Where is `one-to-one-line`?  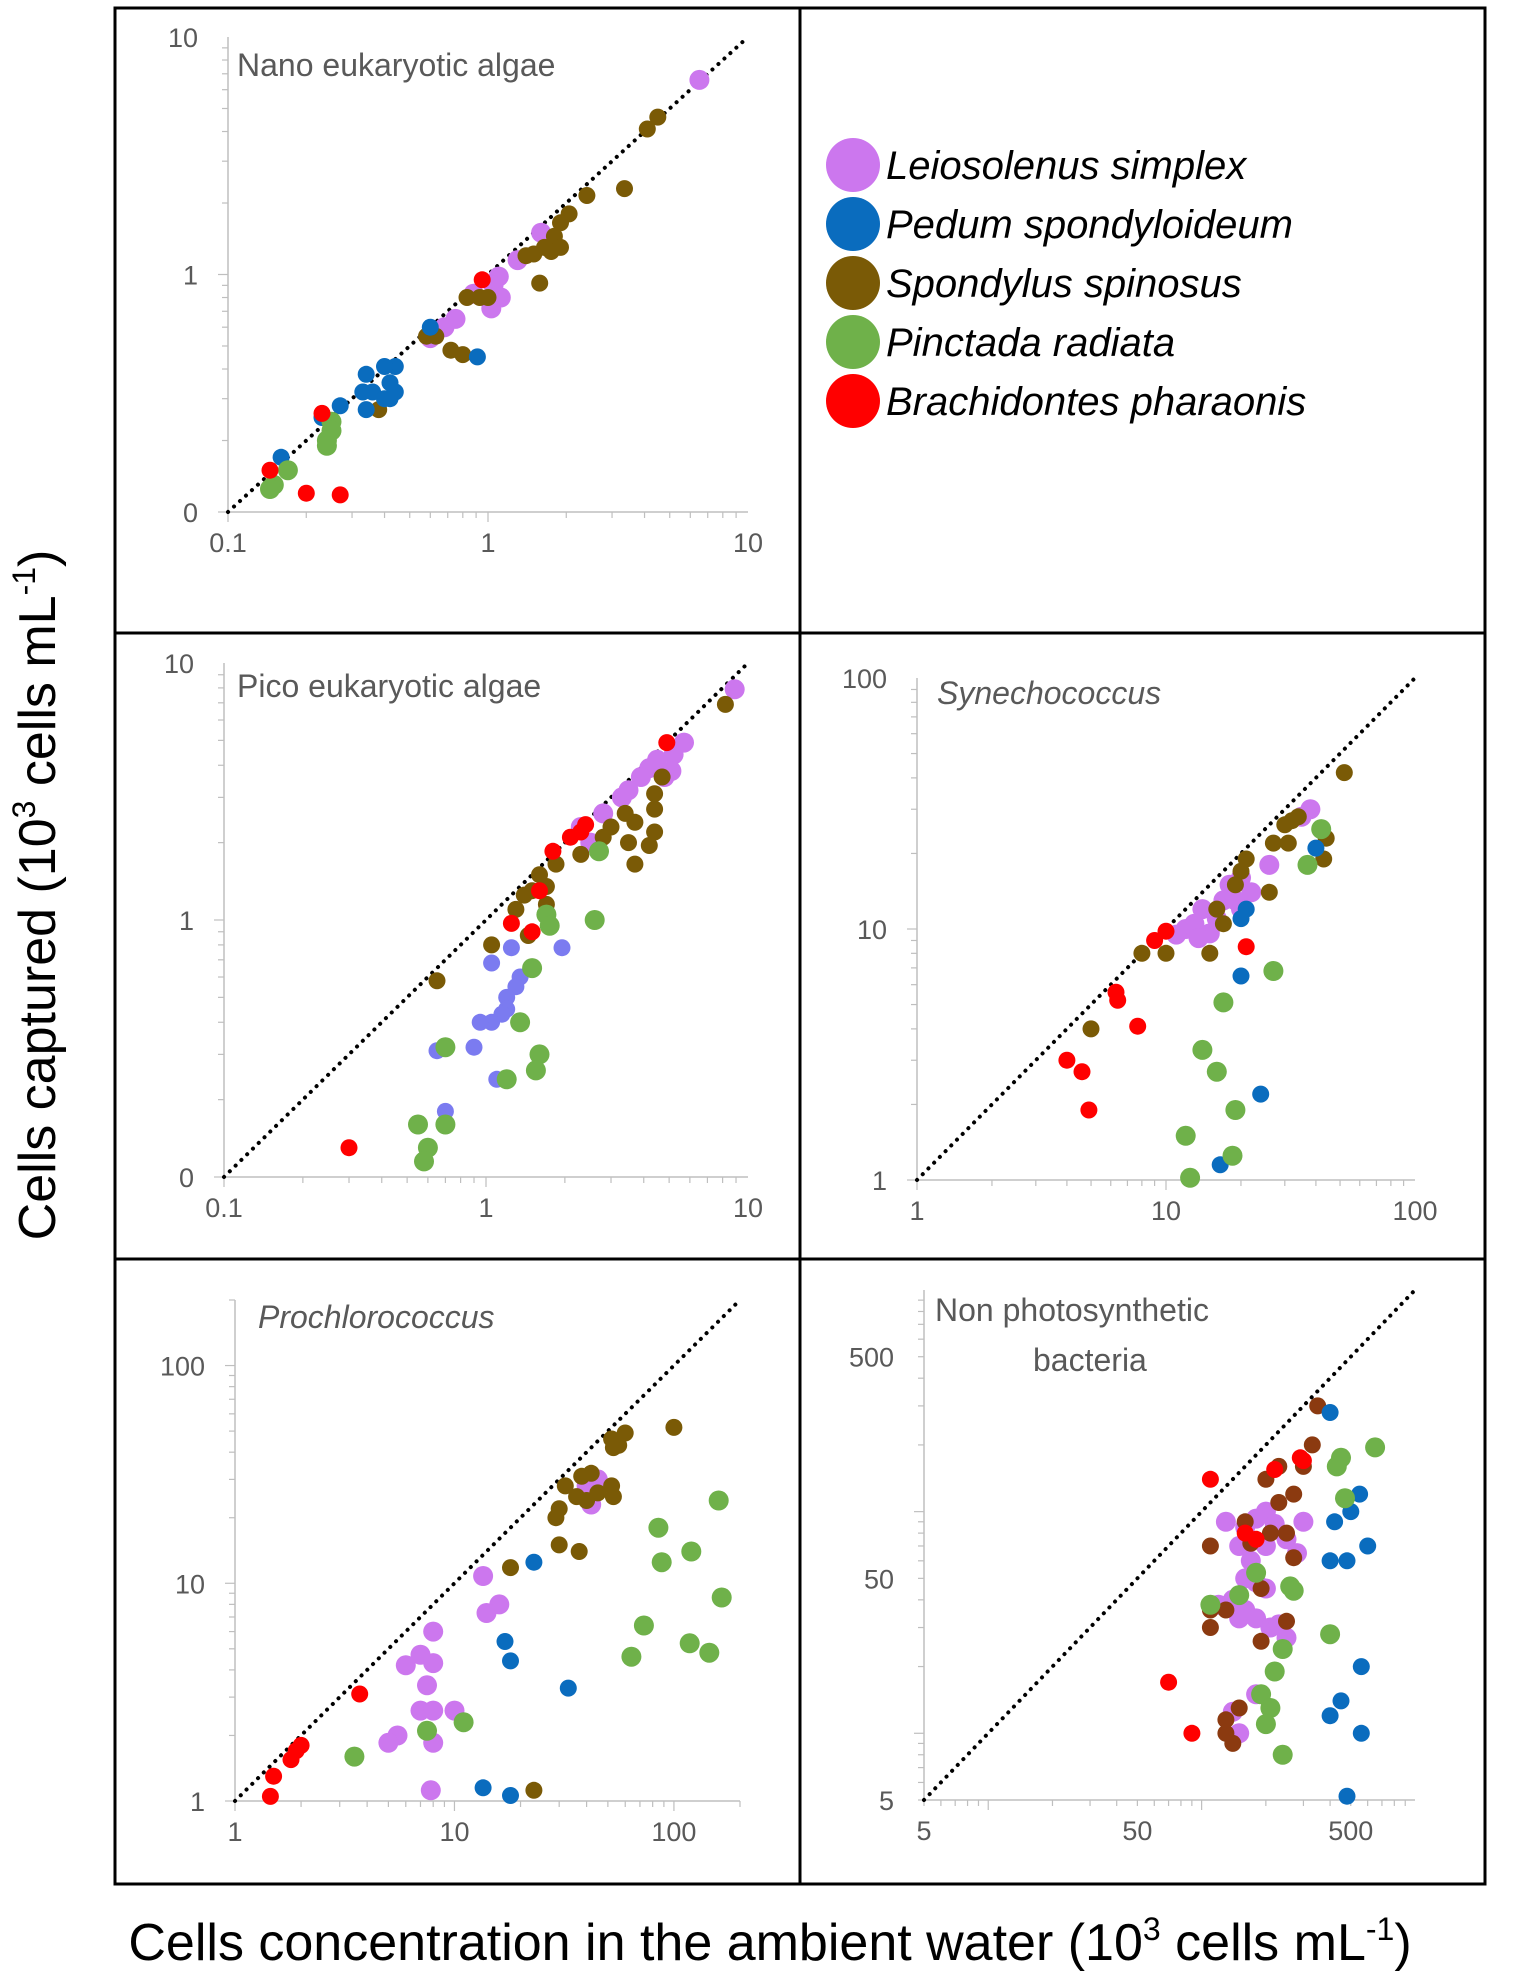
one-to-one-line is located at coordinates (486, 920).